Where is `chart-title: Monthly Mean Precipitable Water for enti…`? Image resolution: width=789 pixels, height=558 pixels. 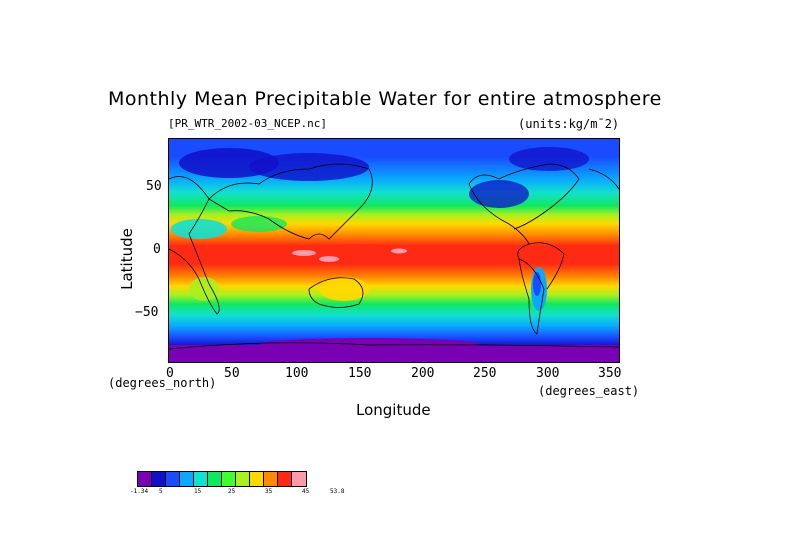 chart-title: Monthly Mean Precipitable Water for enti… is located at coordinates (385, 99).